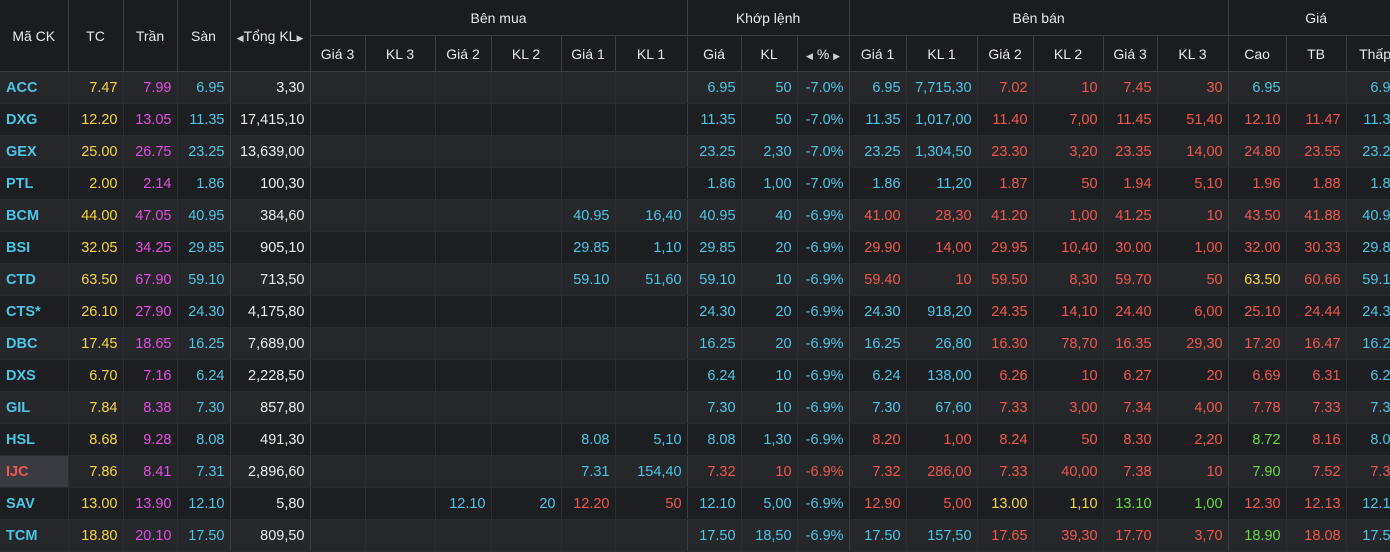  I want to click on cell-ban-kl2: 1,00, so click(1068, 215).